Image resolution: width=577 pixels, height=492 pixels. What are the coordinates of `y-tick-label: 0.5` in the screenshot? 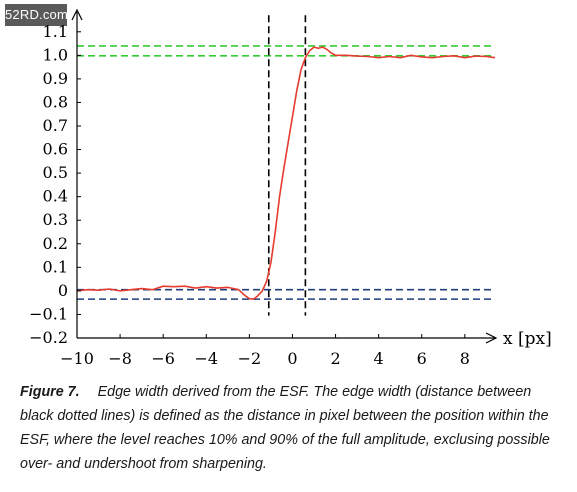 It's located at (55, 172).